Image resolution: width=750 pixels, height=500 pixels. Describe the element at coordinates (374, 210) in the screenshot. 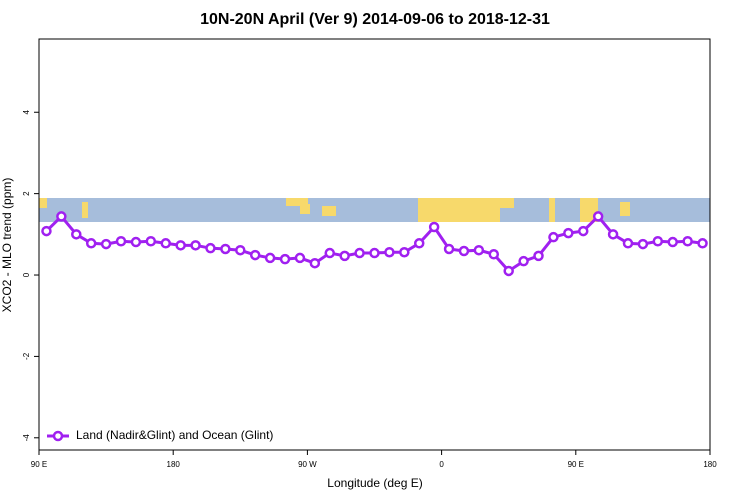

I see `map-strip` at that location.